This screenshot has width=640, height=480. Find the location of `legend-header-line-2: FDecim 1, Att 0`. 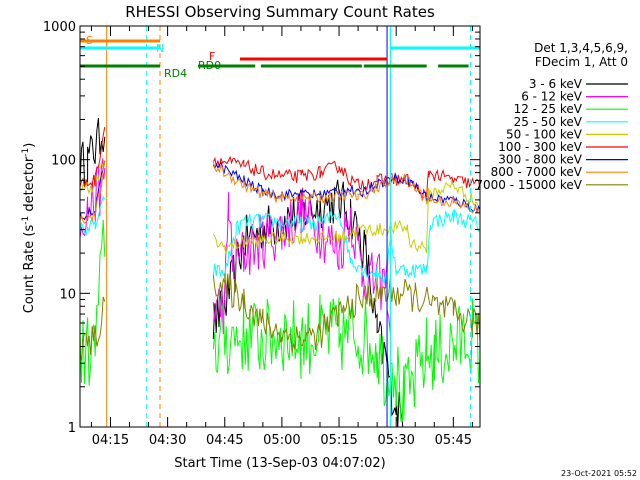

legend-header-line-2: FDecim 1, Att 0 is located at coordinates (581, 62).